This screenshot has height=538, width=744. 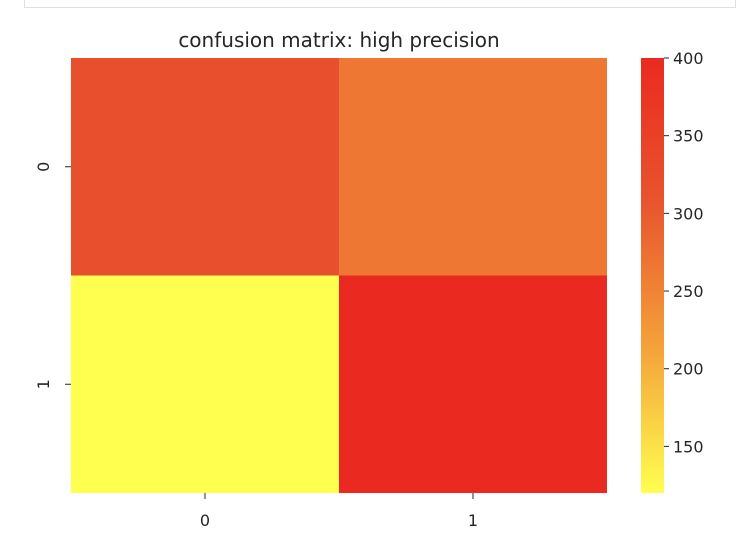 I want to click on colorbar-tick-label: 400, so click(x=688, y=58).